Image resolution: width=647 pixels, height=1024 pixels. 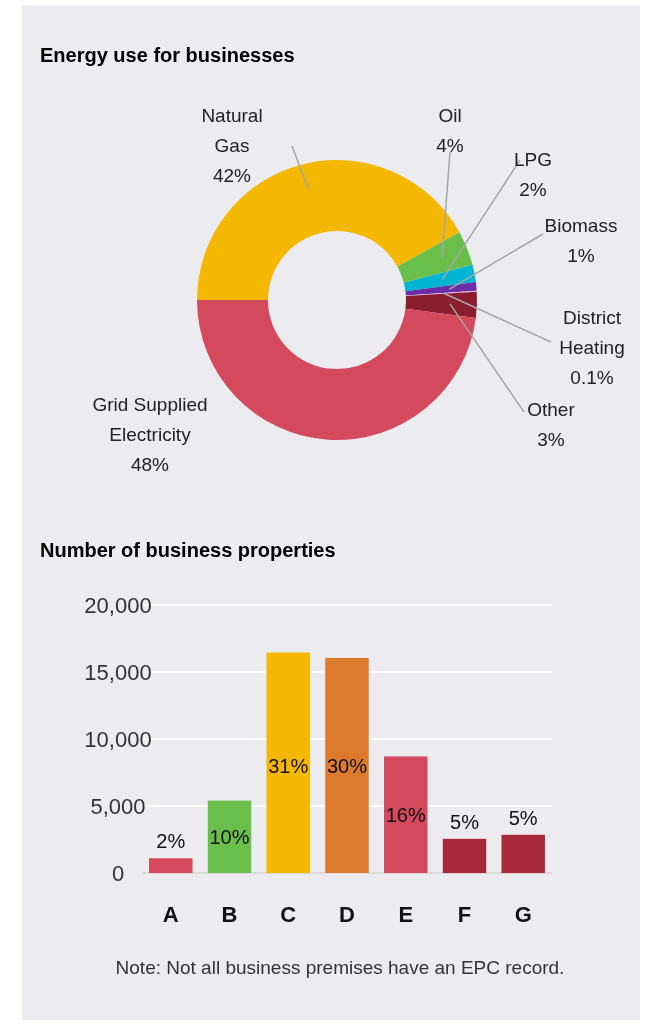 I want to click on y-tick-label: 20,000, so click(x=118, y=605).